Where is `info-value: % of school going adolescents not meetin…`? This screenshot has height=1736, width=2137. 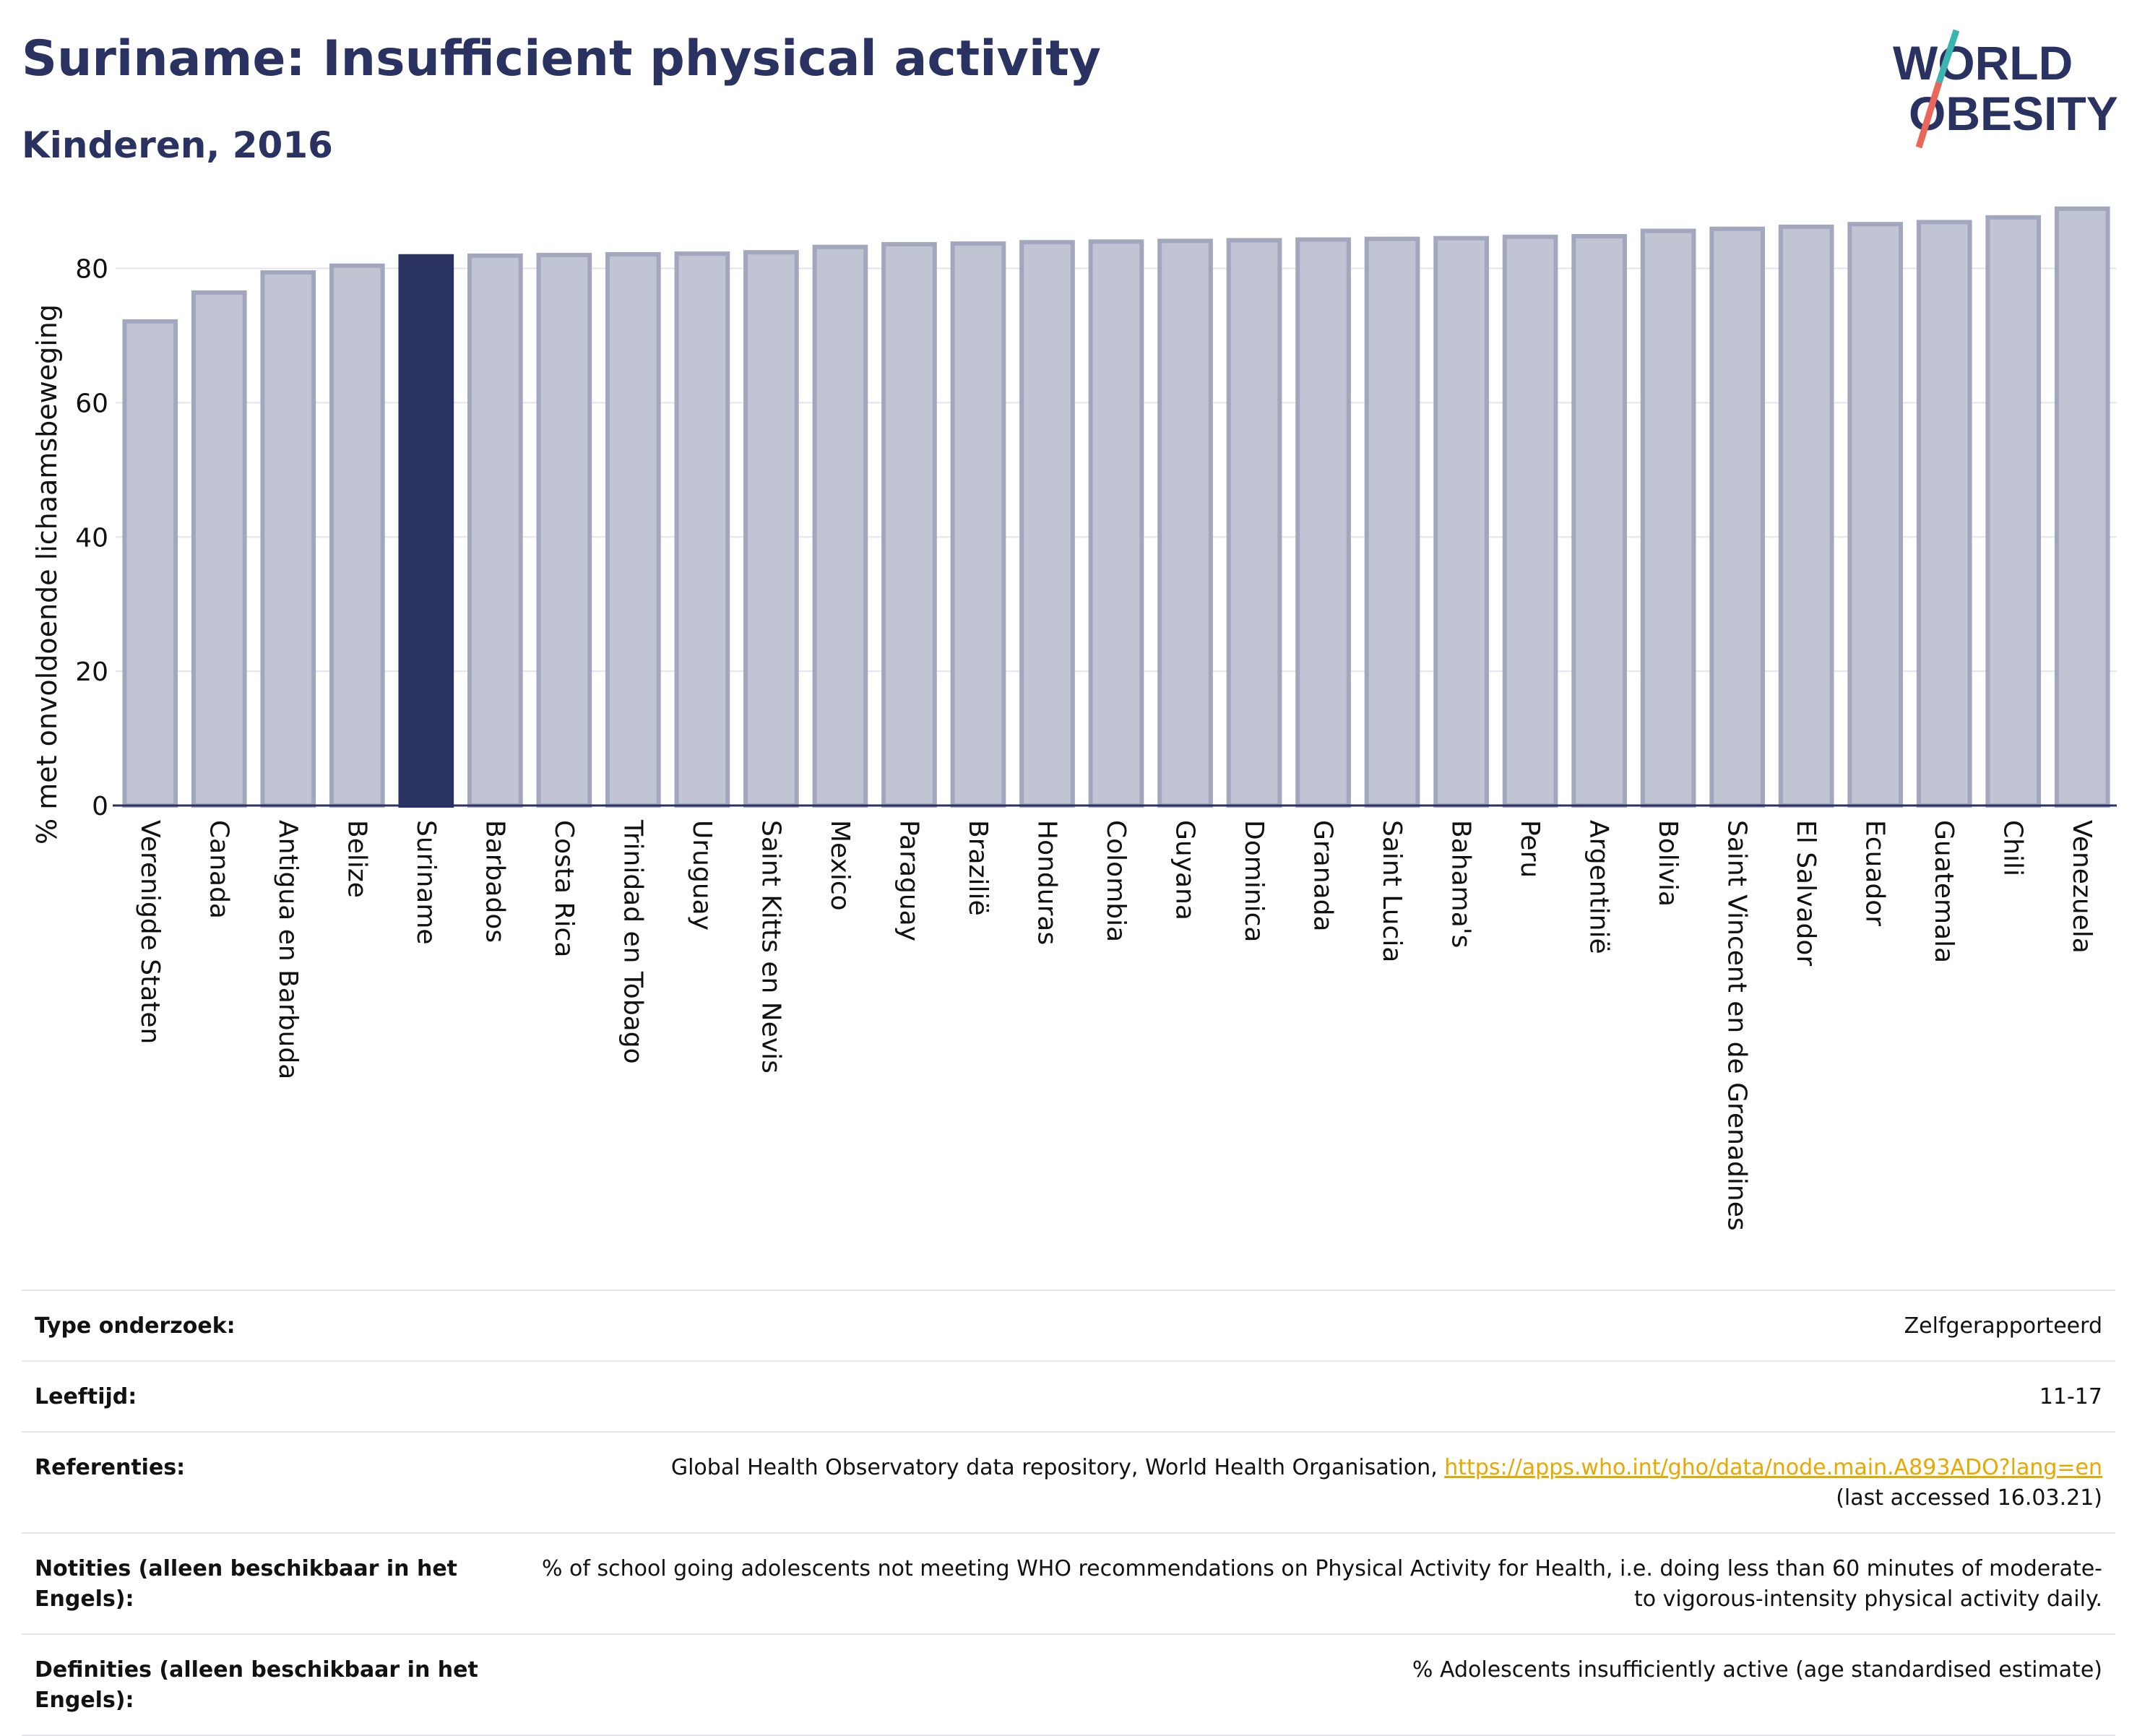
info-value: % of school going adolescents not meetin… is located at coordinates (1321, 1584).